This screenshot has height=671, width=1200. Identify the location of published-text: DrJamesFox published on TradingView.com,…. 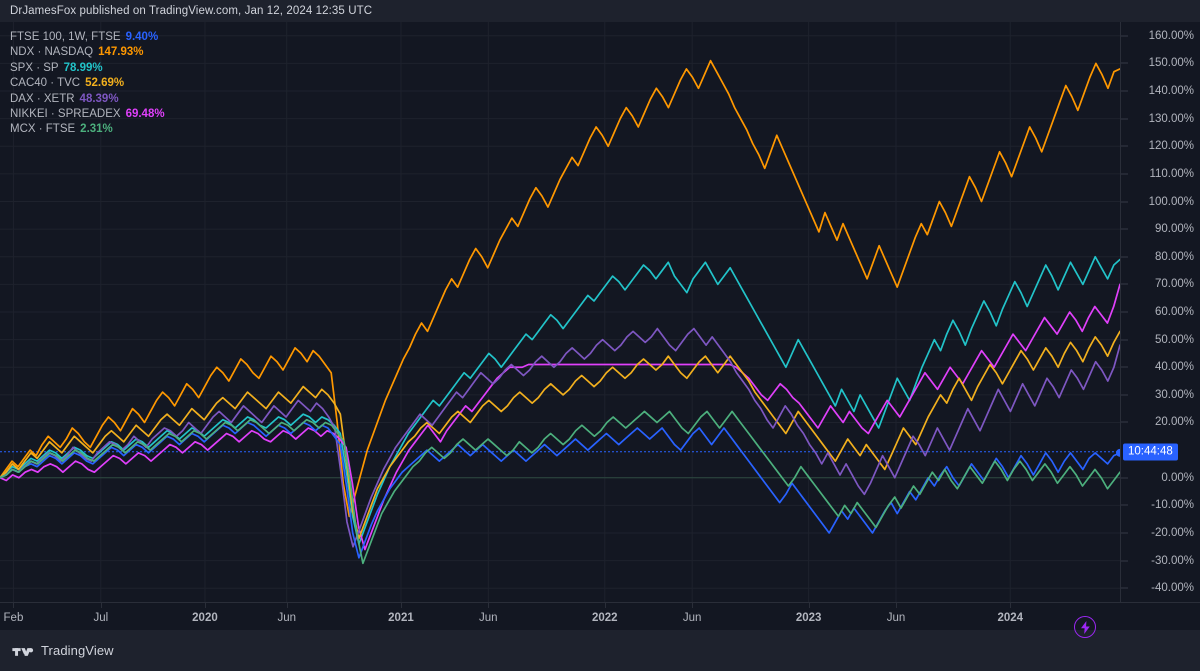
(191, 11).